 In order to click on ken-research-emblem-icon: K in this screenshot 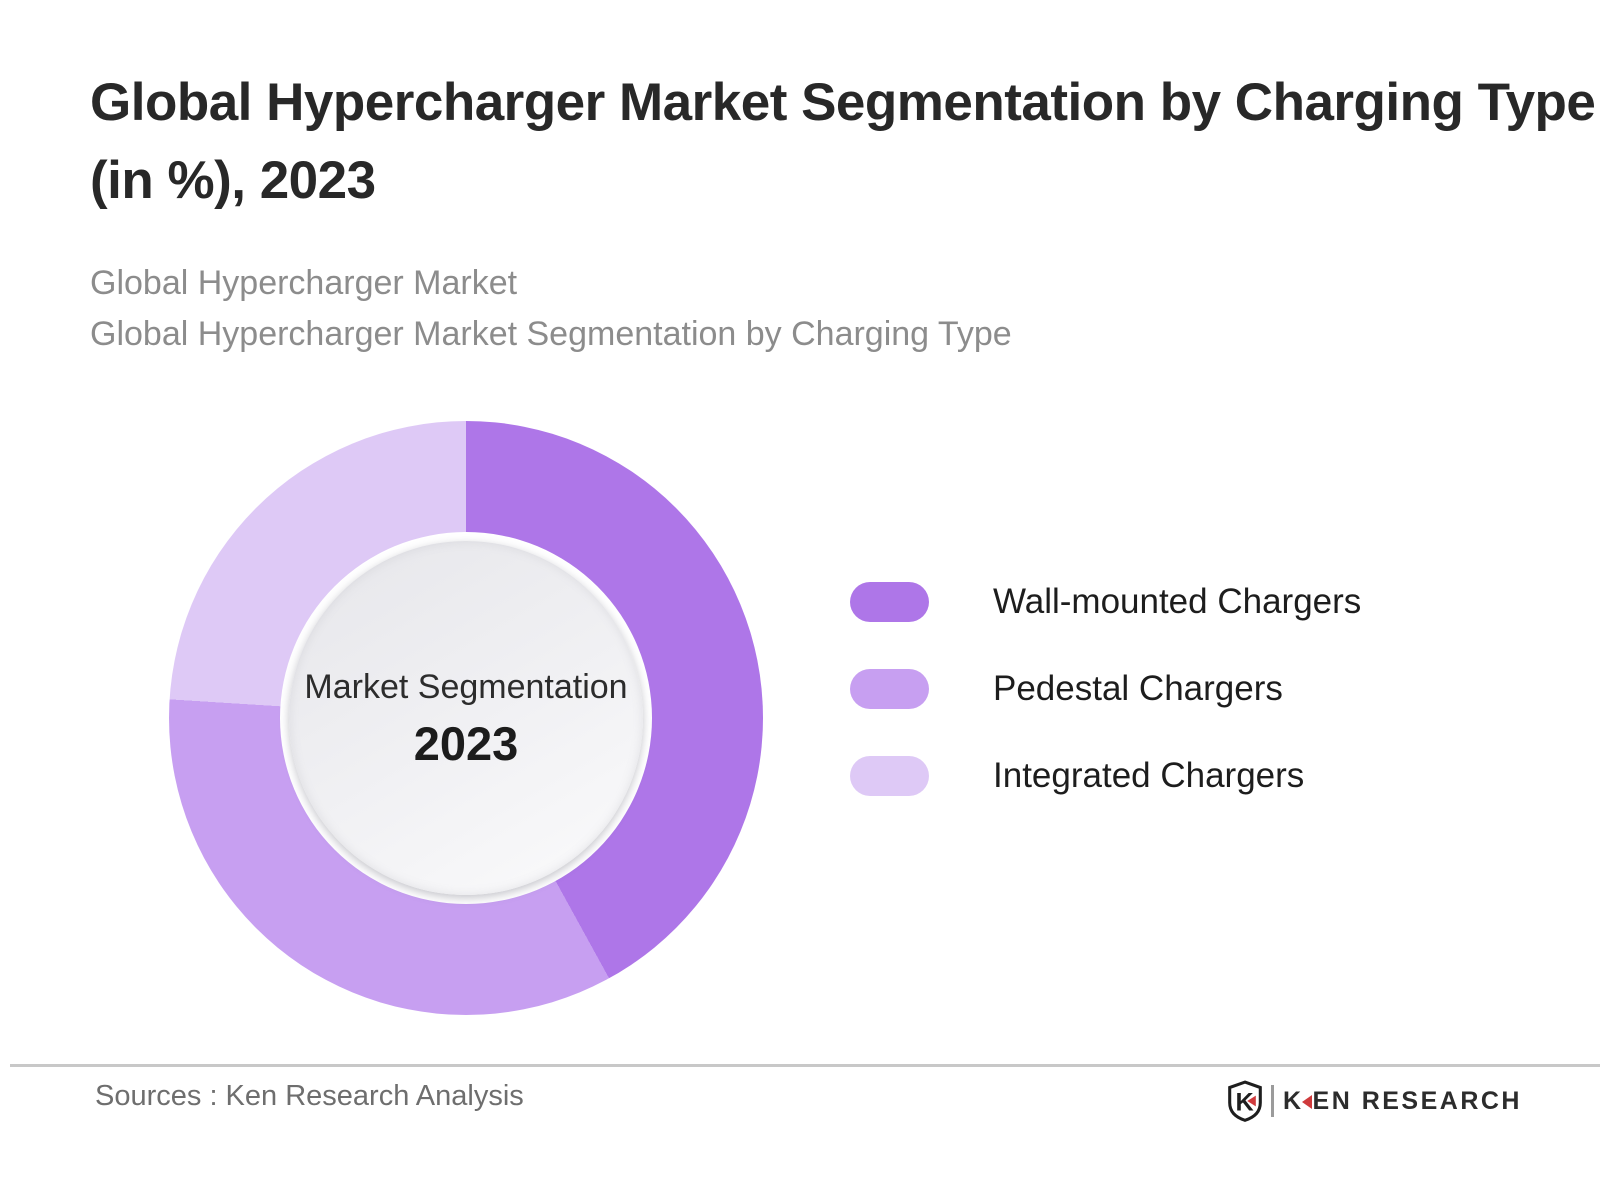, I will do `click(1245, 1101)`.